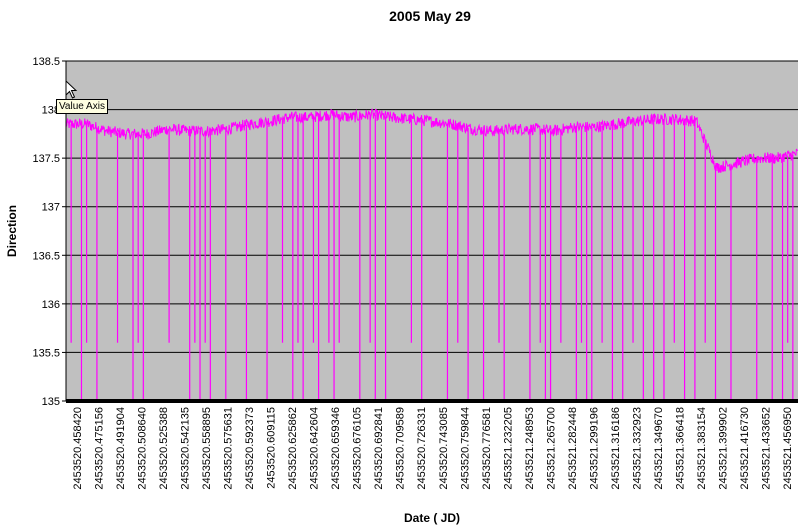  What do you see at coordinates (78, 448) in the screenshot?
I see `x-tick-label: 2453520.458420` at bounding box center [78, 448].